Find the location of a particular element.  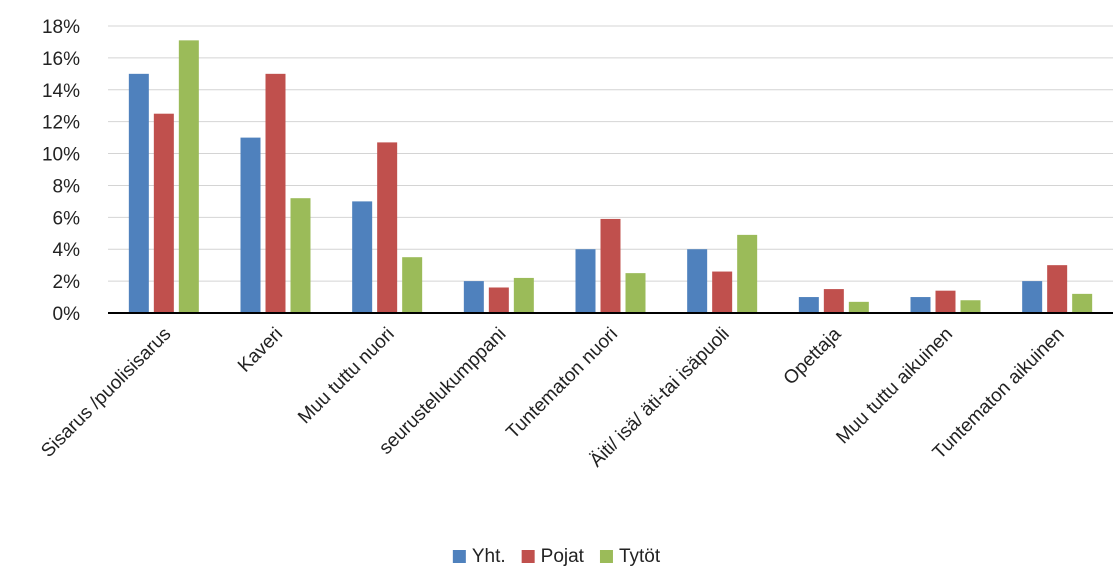

x-category-label: Muu tuttu aikuinen is located at coordinates (894, 386).